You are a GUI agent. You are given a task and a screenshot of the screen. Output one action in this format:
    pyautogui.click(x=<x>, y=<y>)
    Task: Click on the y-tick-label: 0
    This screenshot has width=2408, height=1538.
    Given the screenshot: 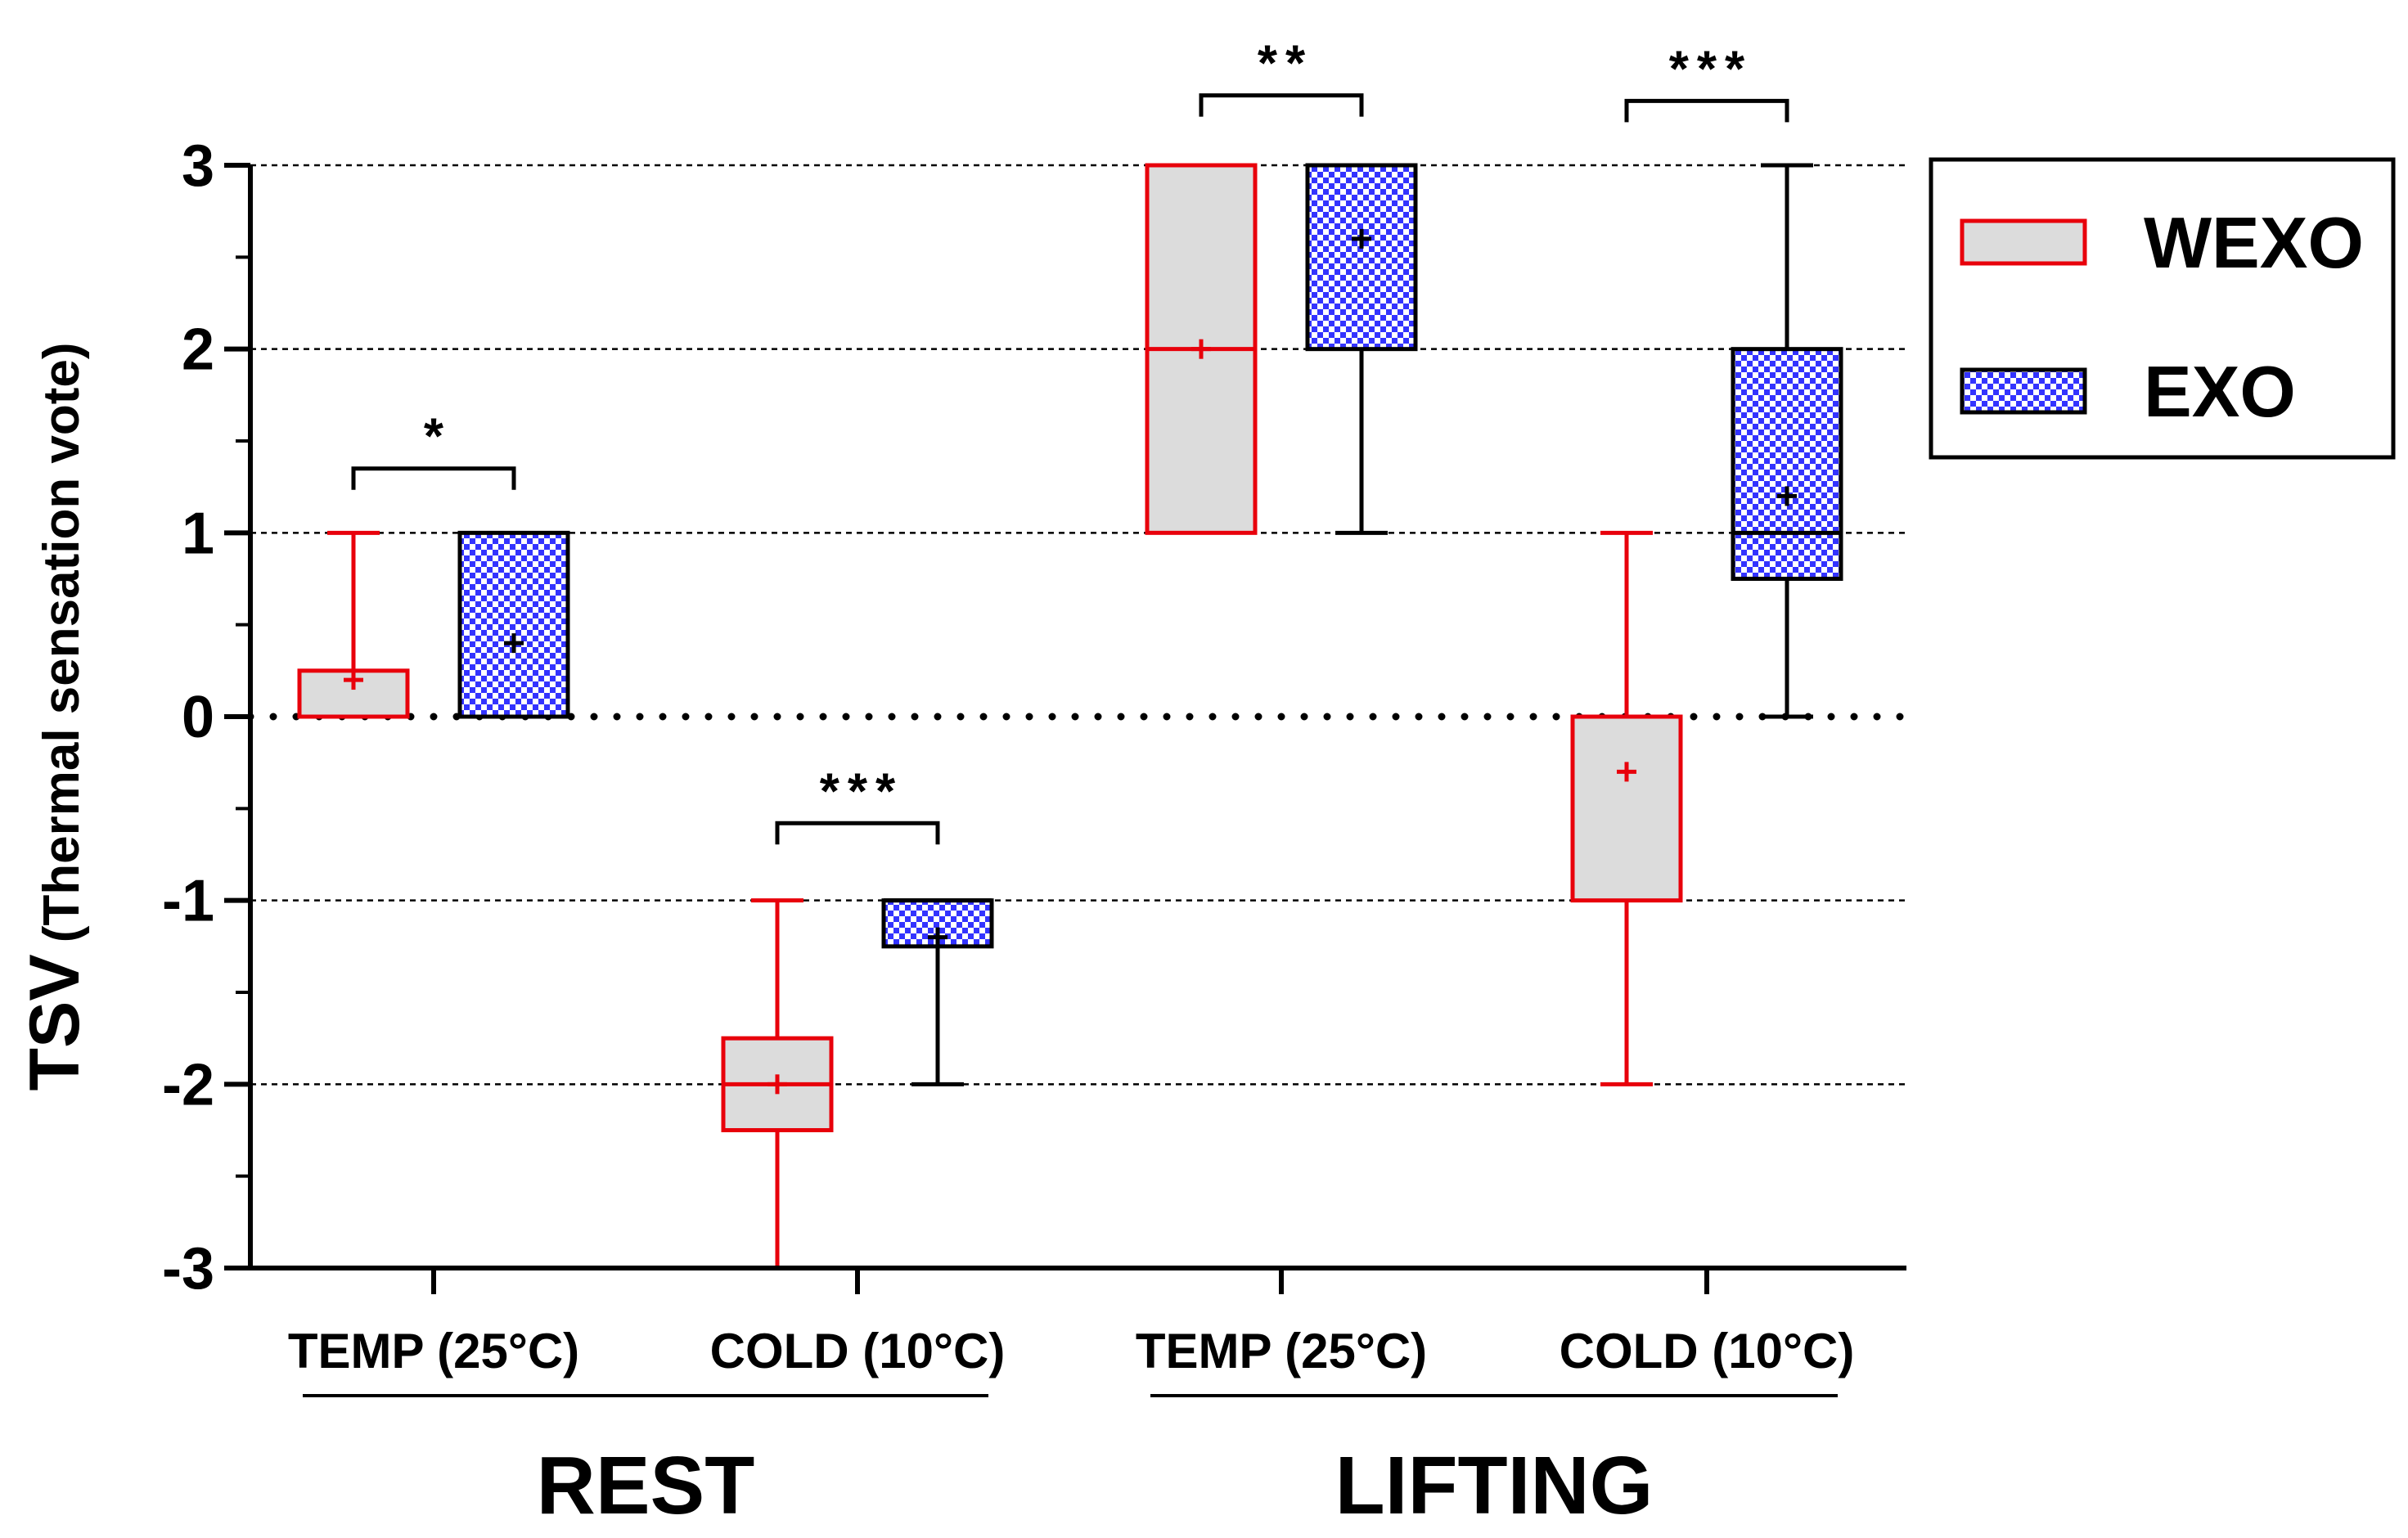 What is the action you would take?
    pyautogui.click(x=198, y=718)
    